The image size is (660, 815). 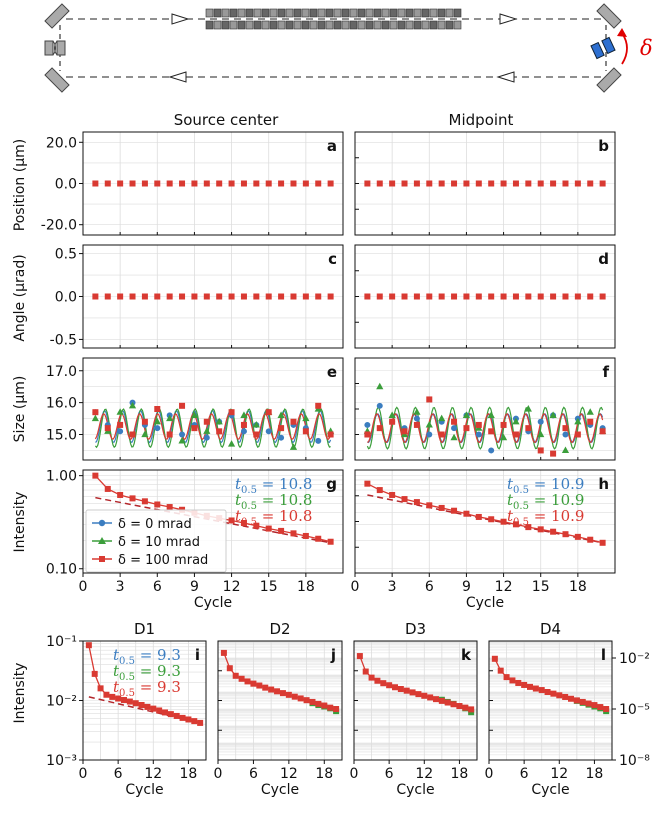 What do you see at coordinates (285, 500) in the screenshot?
I see `annotation-value: = 10.8` at bounding box center [285, 500].